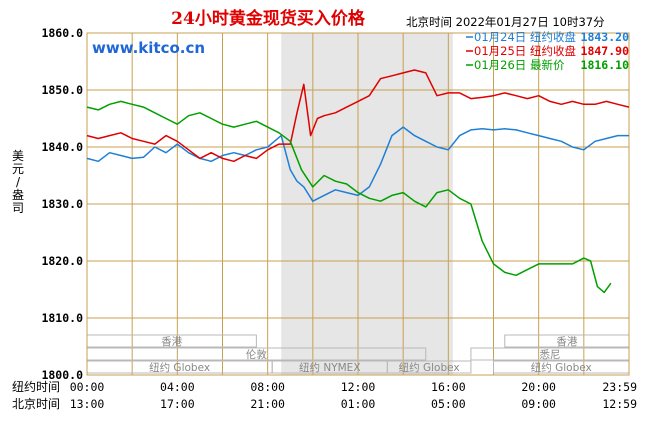 This screenshot has width=648, height=421. What do you see at coordinates (605, 37) in the screenshot?
I see `legend-series-value: 1843.20` at bounding box center [605, 37].